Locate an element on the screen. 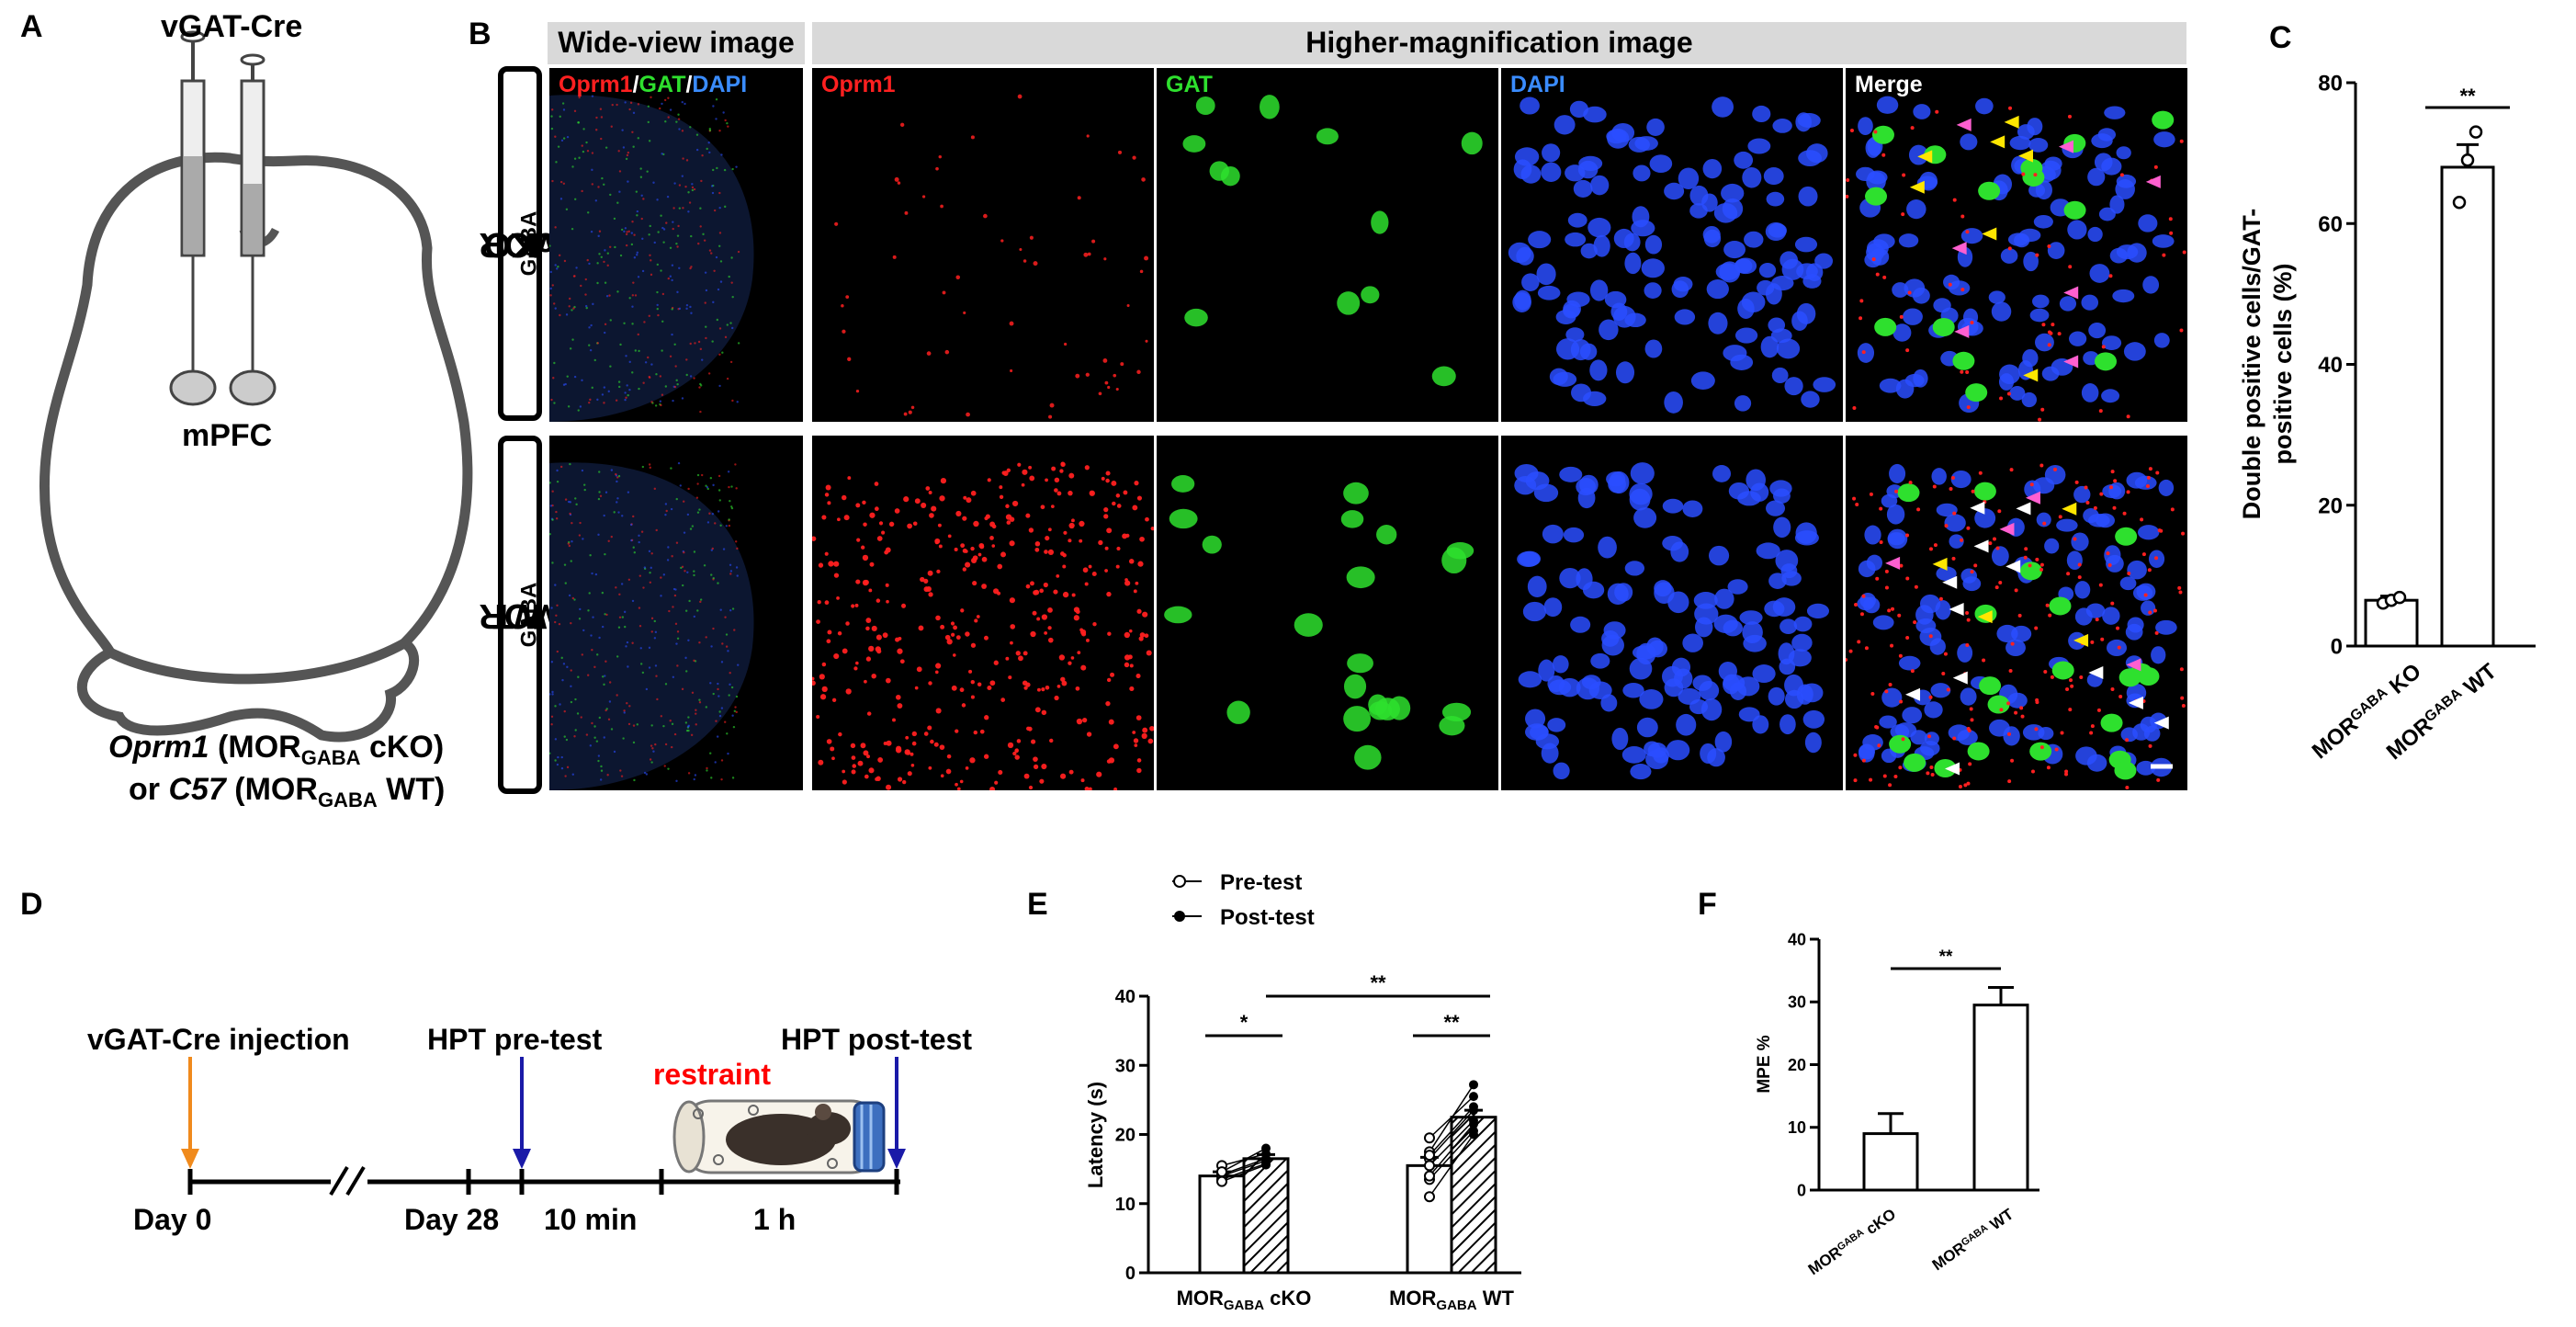 The width and height of the screenshot is (2576, 1327). c-sig-label: ** is located at coordinates (2467, 96).